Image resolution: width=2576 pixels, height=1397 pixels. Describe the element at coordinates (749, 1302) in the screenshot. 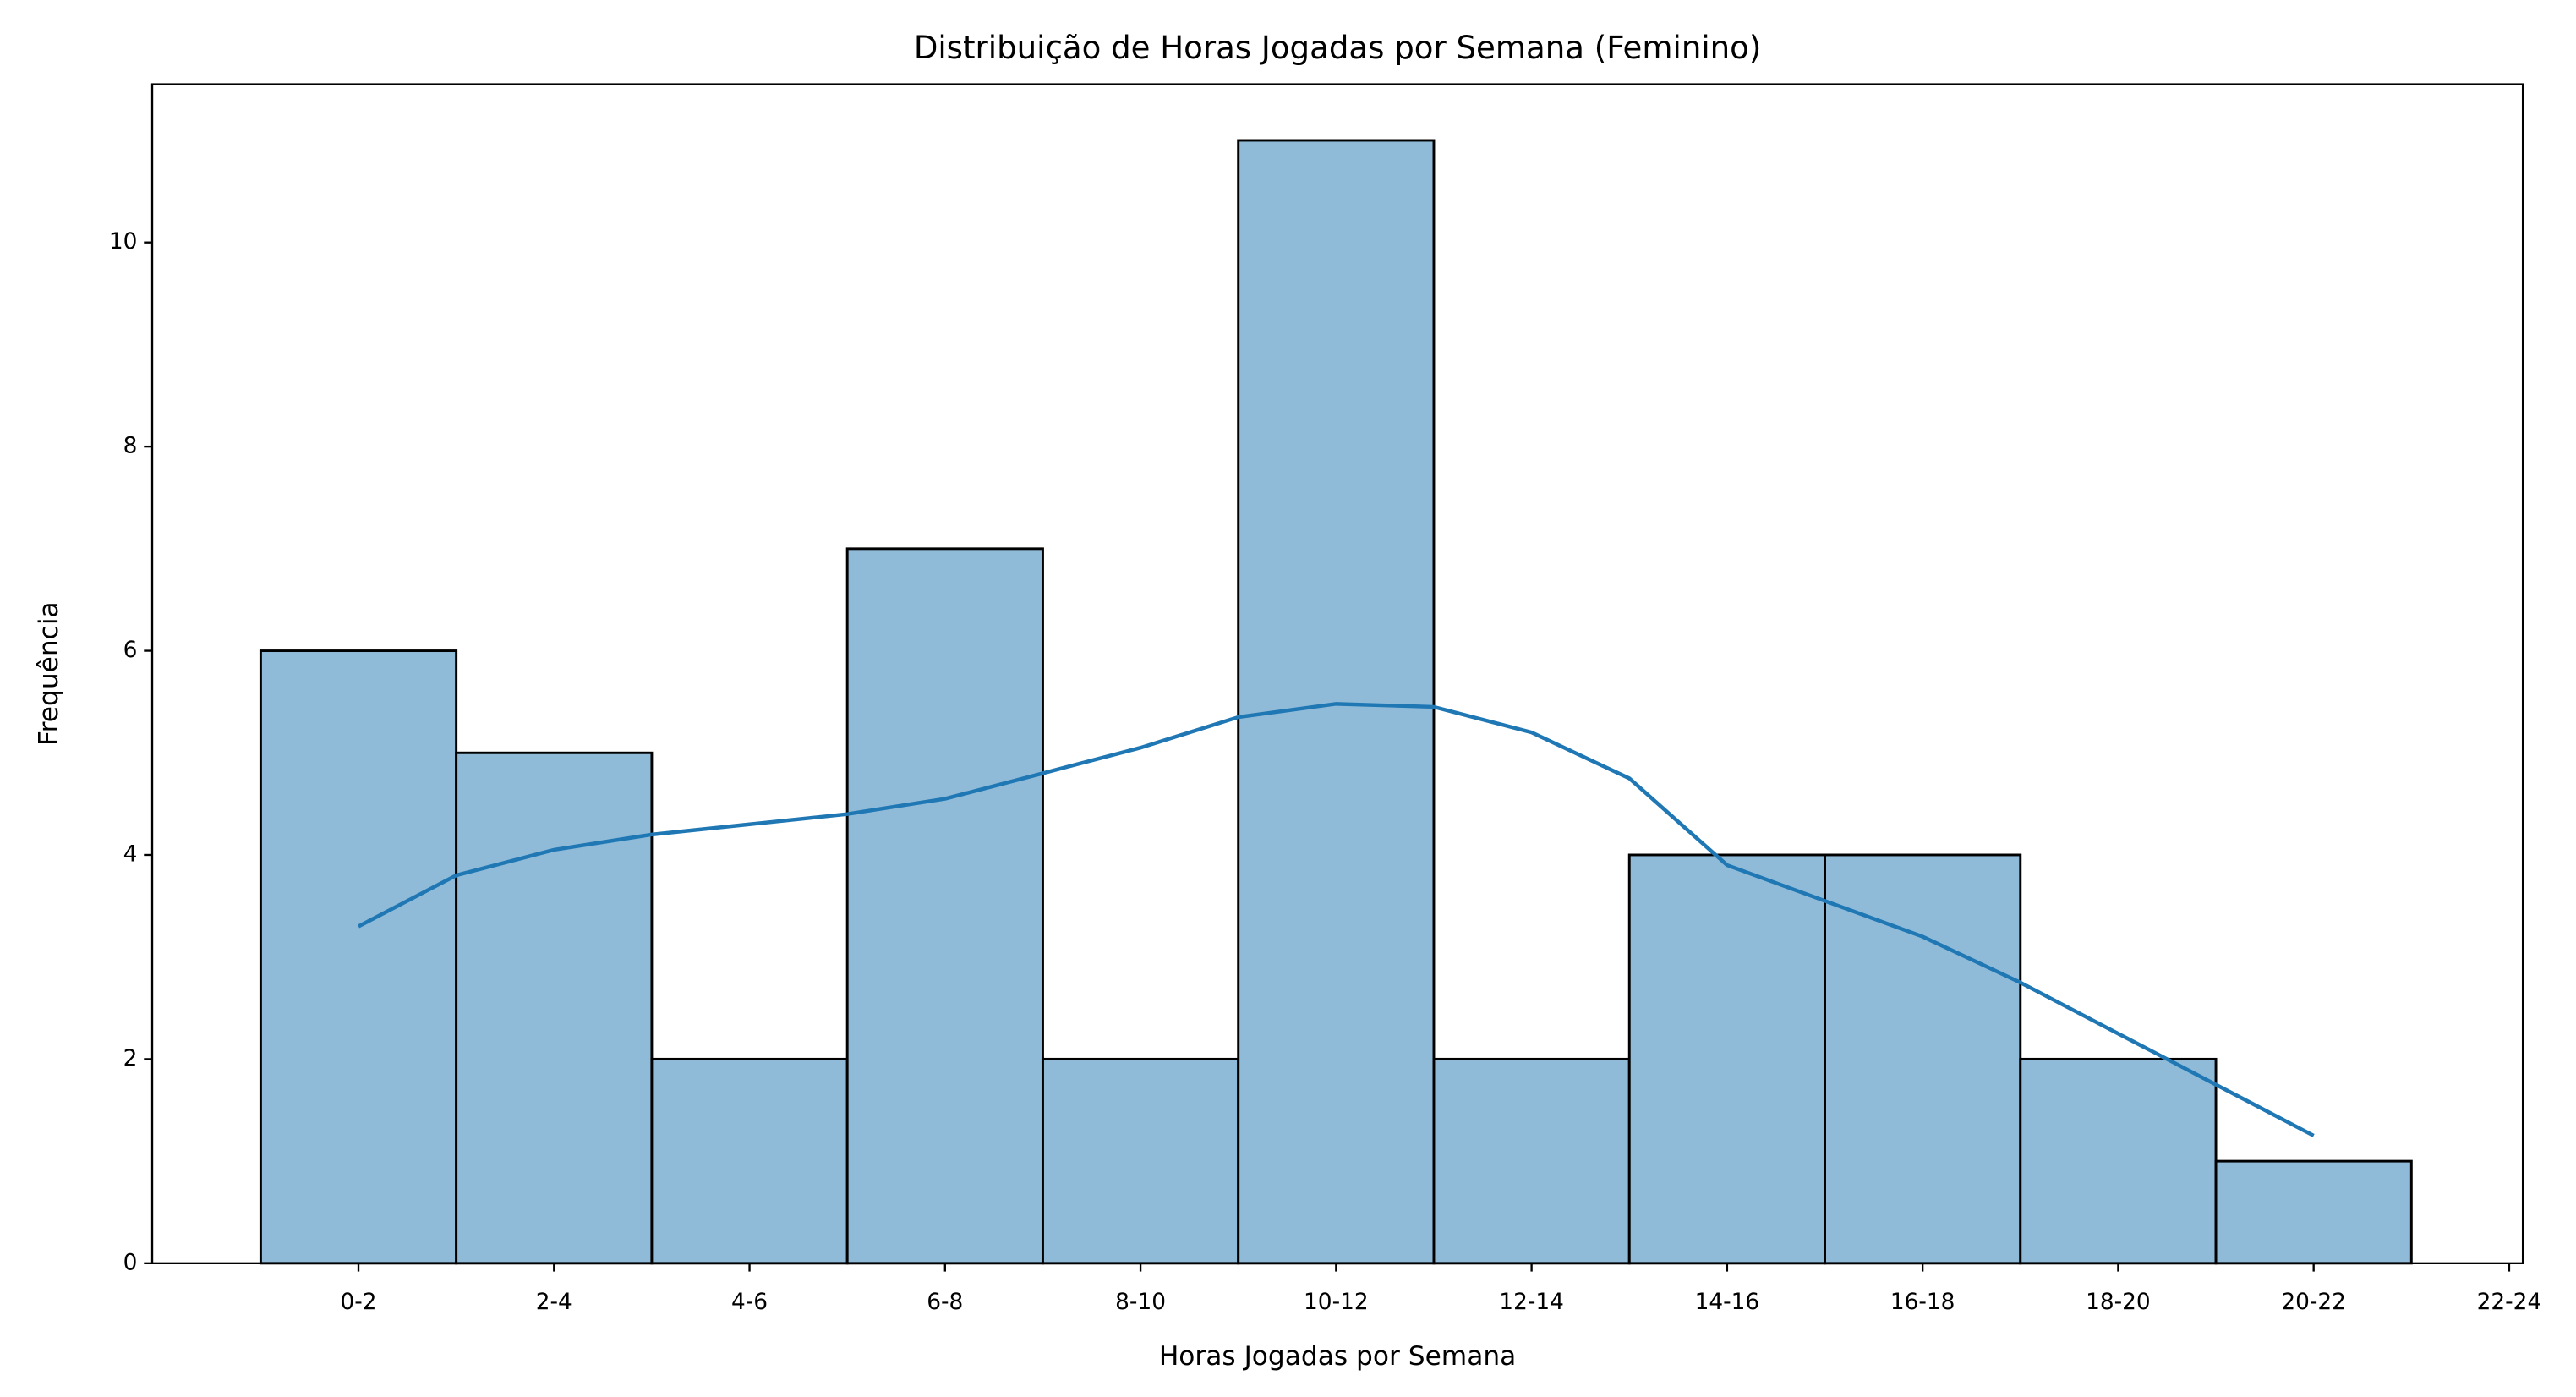

I see `x-tick-label: 4-6` at that location.